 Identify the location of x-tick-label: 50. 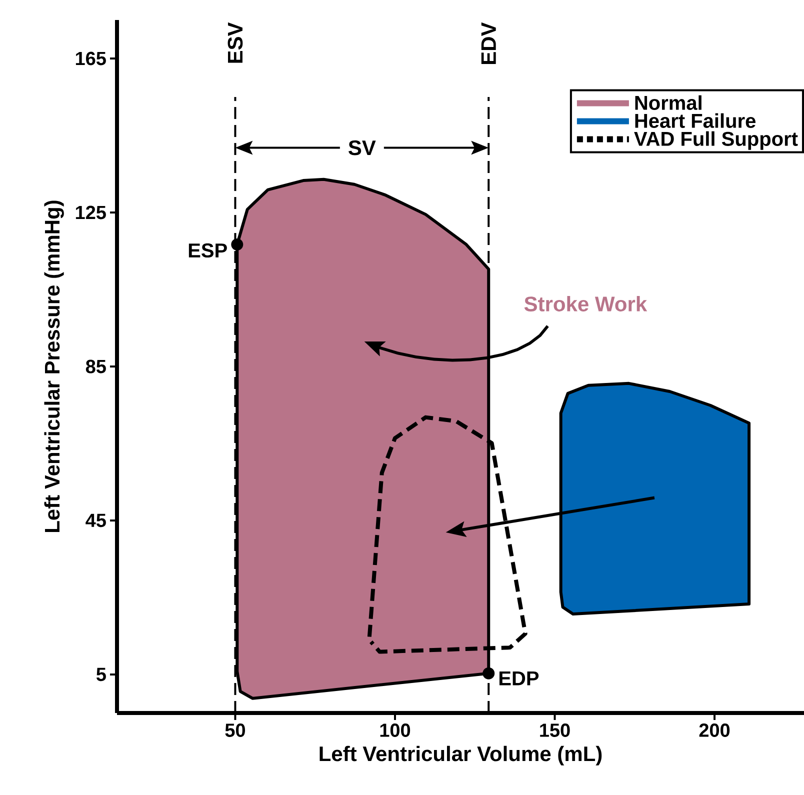
(235, 730).